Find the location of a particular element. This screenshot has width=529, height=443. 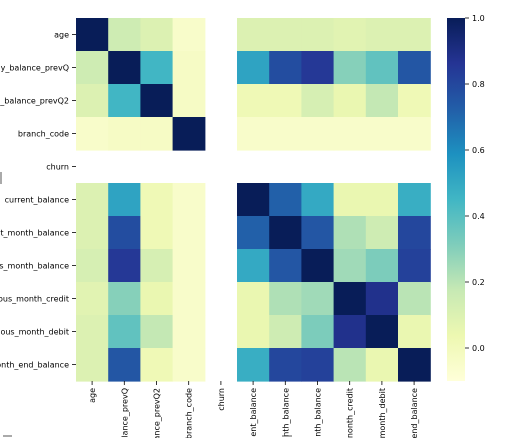

column-label: ance_prevQ2 is located at coordinates (157, 413).